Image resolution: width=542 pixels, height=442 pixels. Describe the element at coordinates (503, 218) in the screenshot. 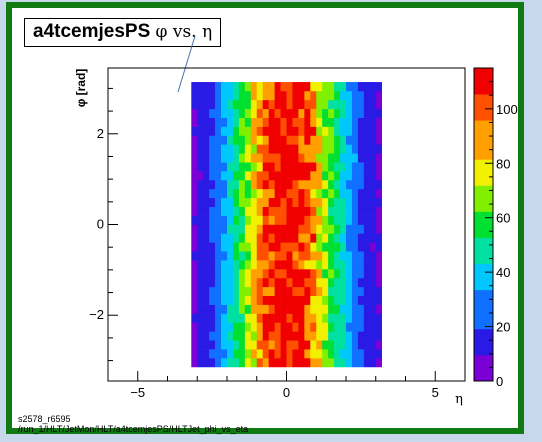

I see `colorbar-tick-label: 60` at that location.